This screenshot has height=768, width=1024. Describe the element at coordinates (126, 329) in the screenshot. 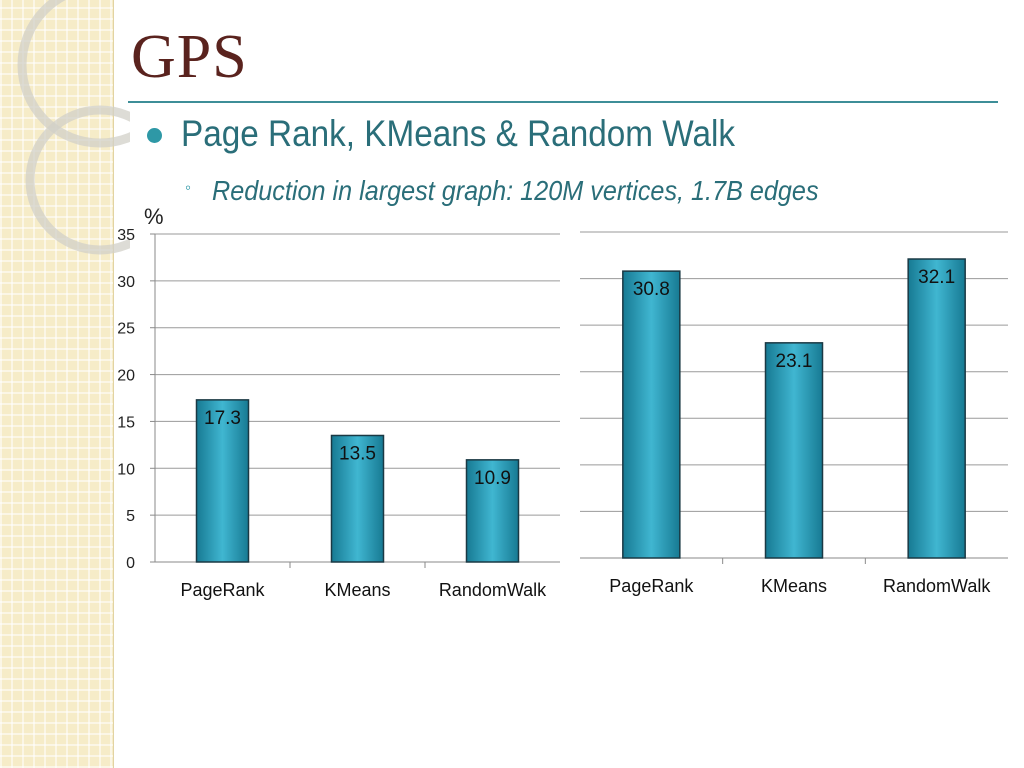

I see `y-tick-label: 25` at that location.